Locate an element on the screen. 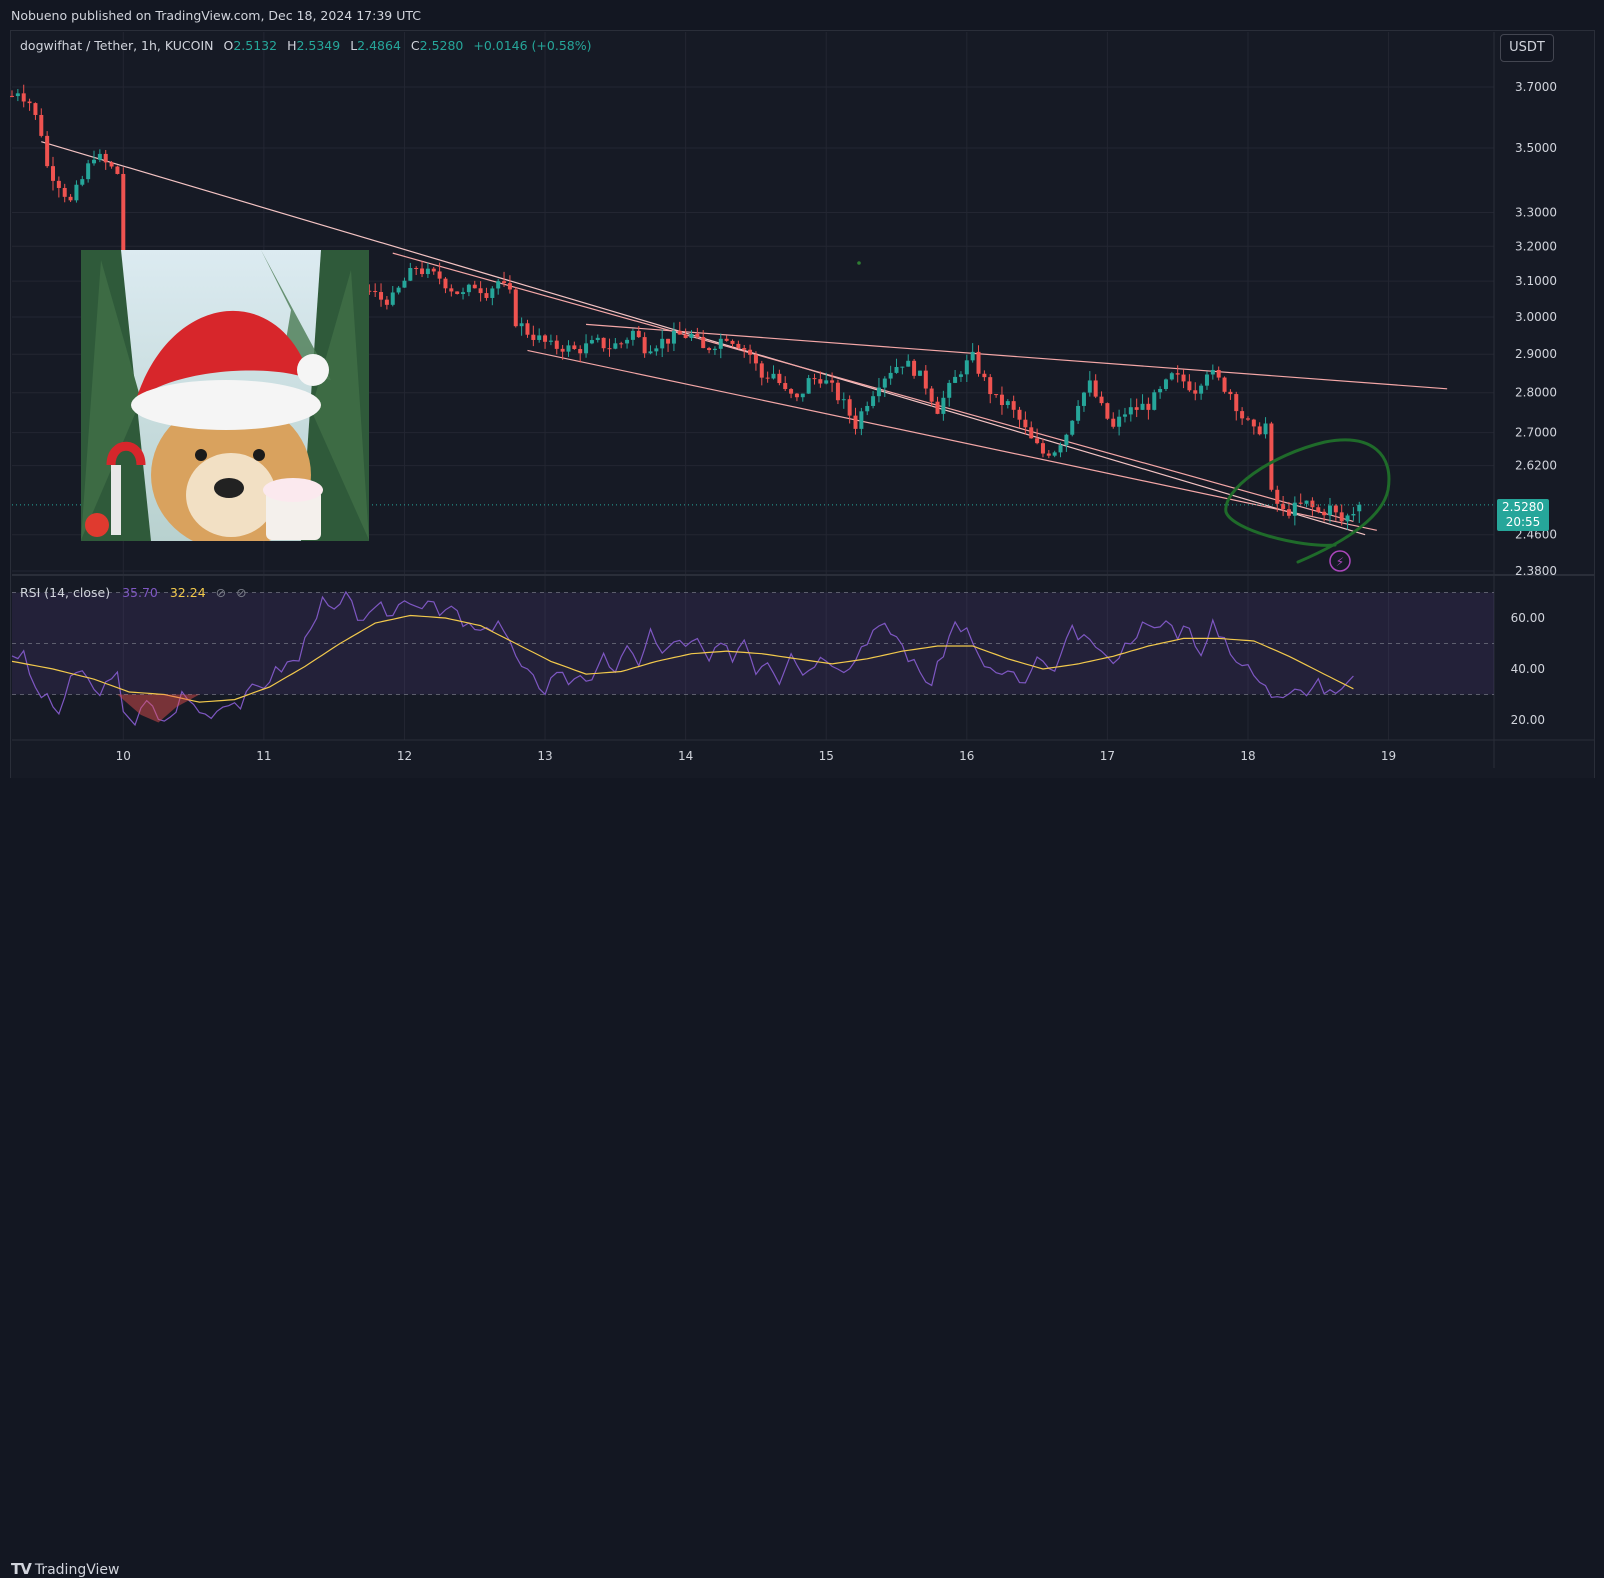 This screenshot has height=1578, width=1604. high-label: H is located at coordinates (292, 45).